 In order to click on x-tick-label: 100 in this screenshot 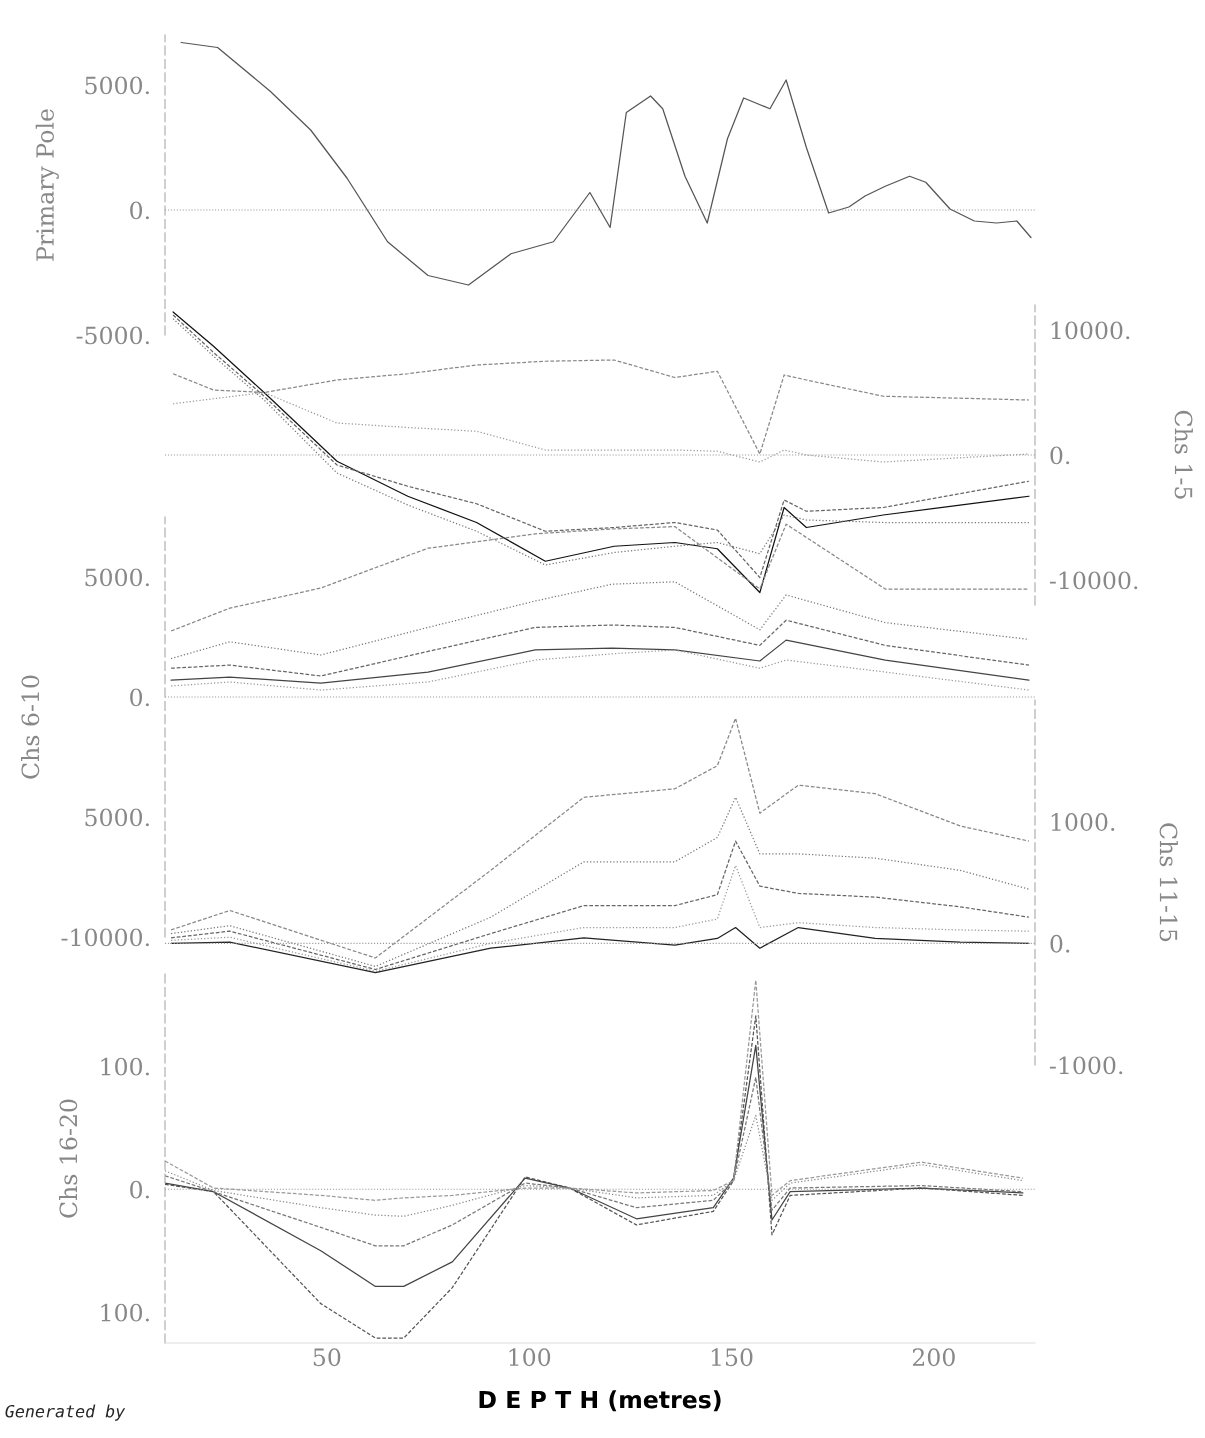, I will do `click(530, 1357)`.